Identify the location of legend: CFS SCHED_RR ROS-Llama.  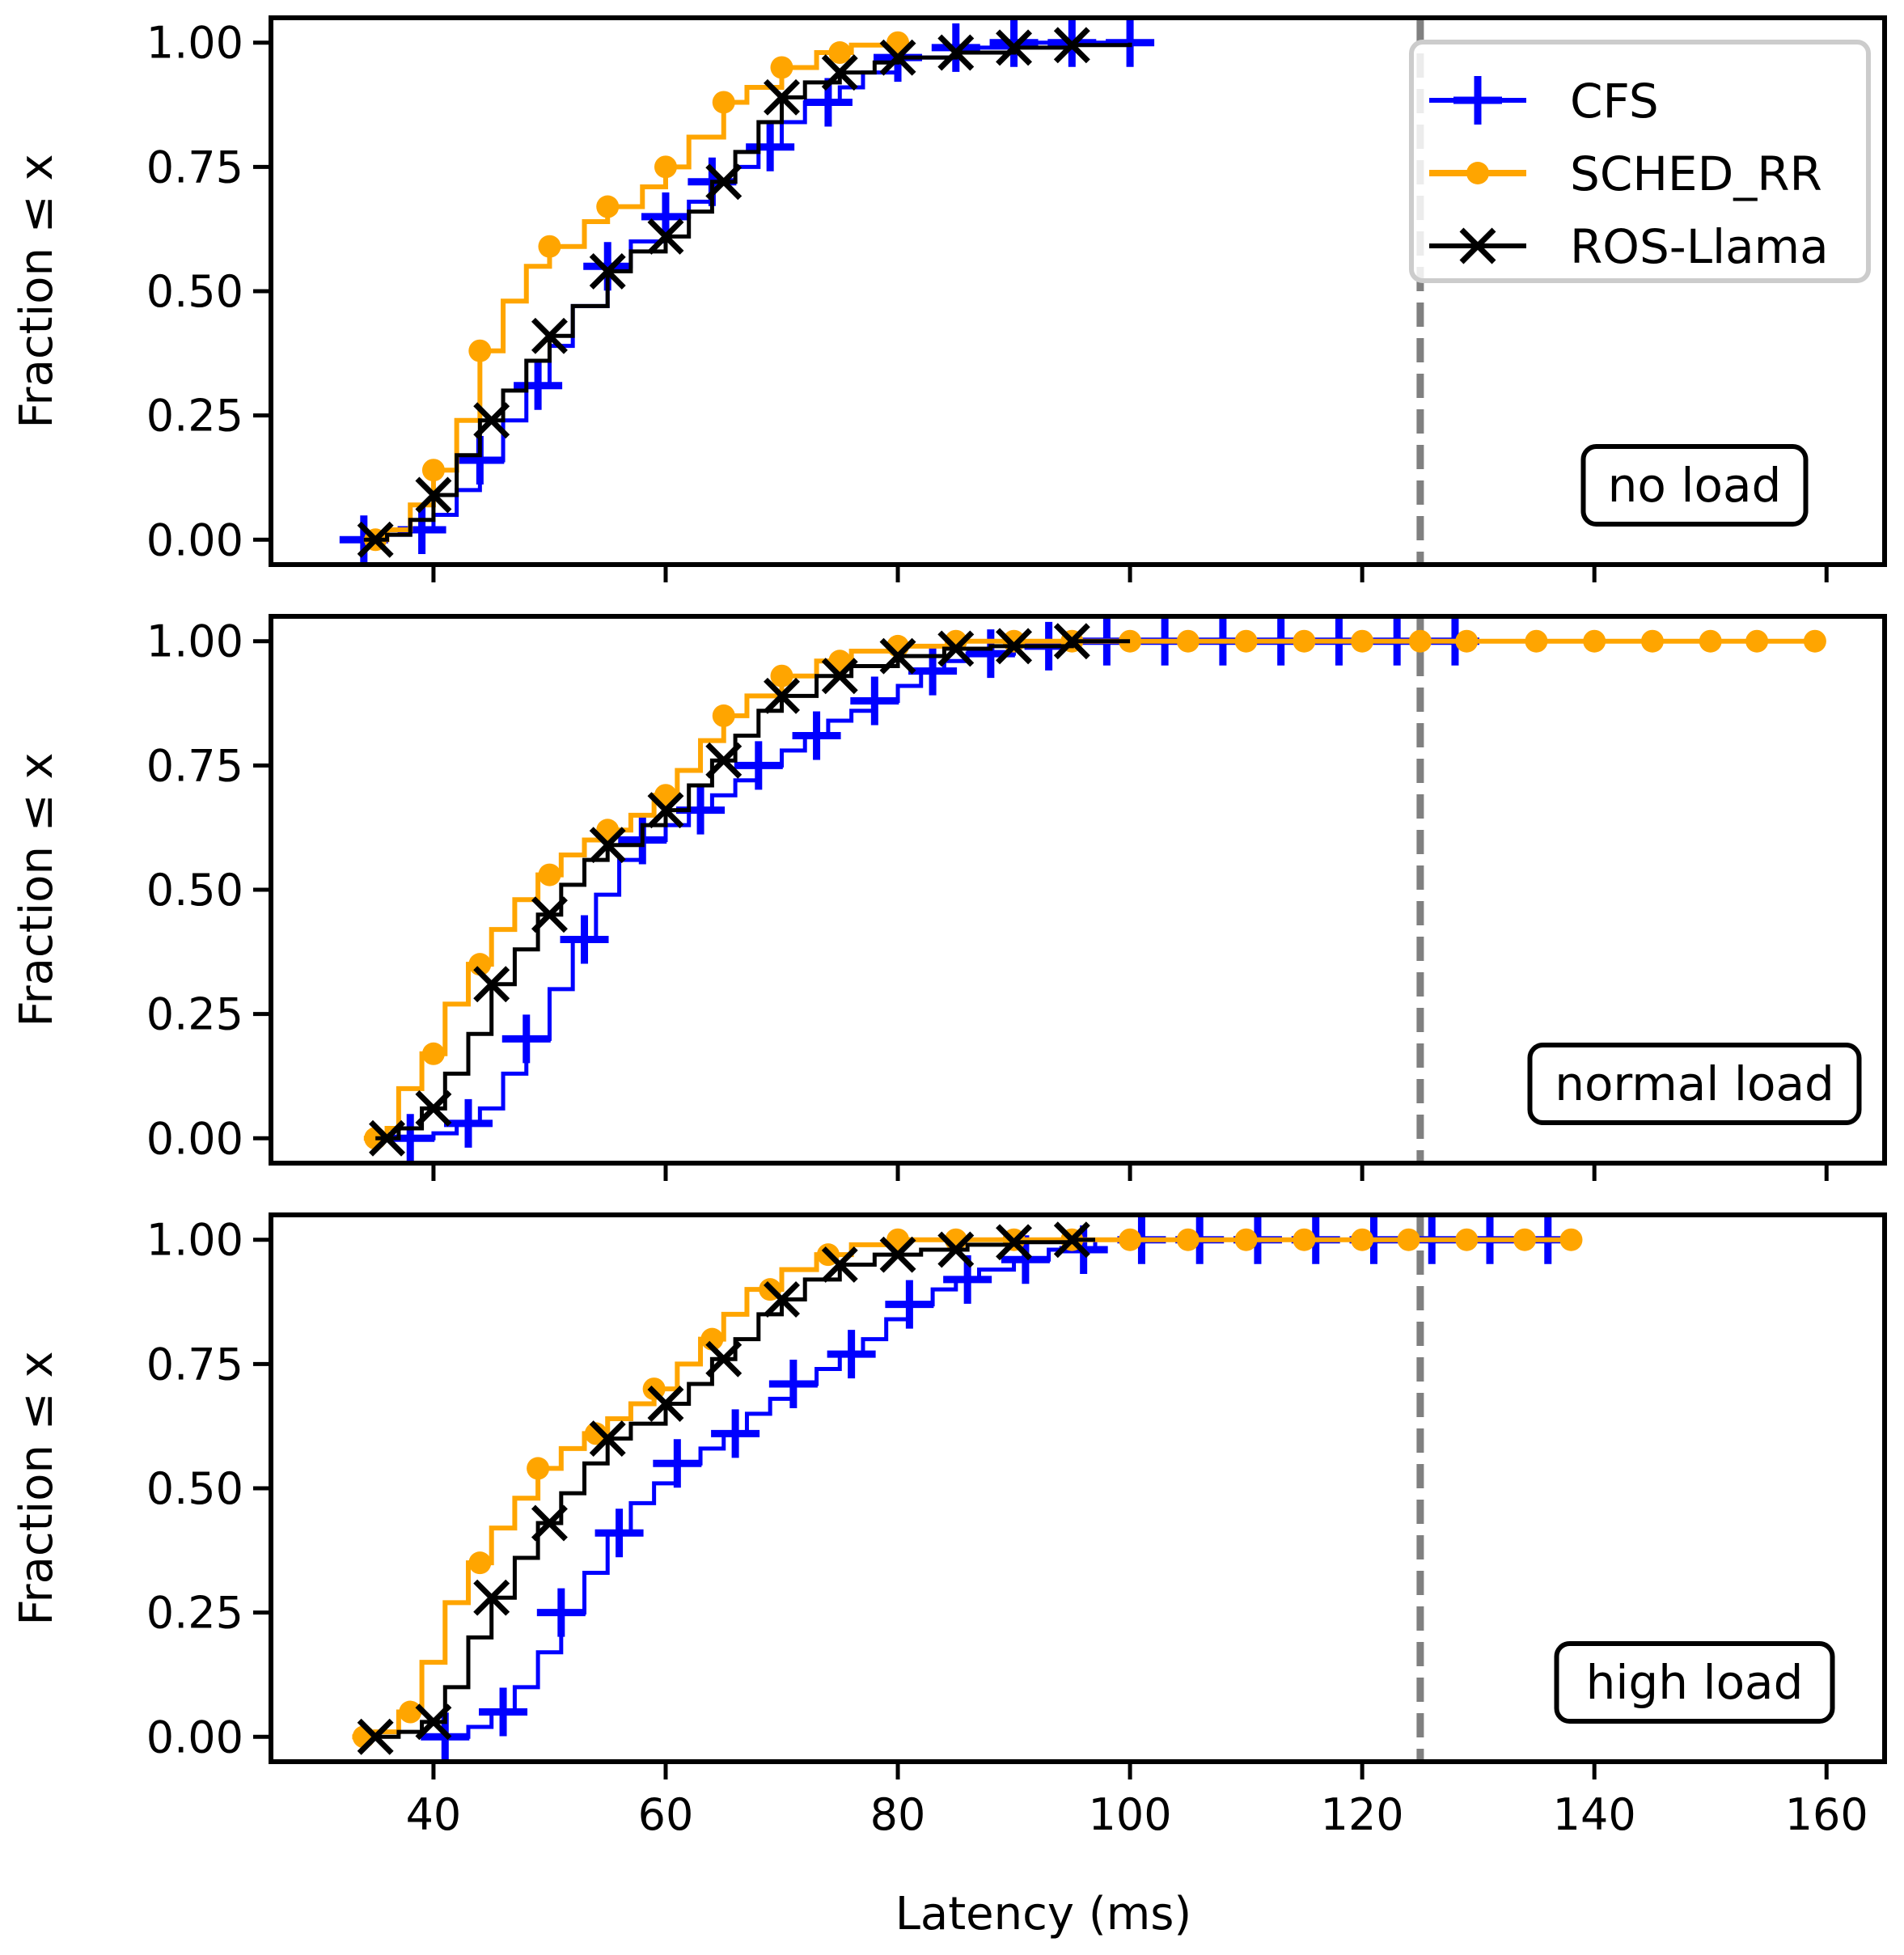
(1640, 161).